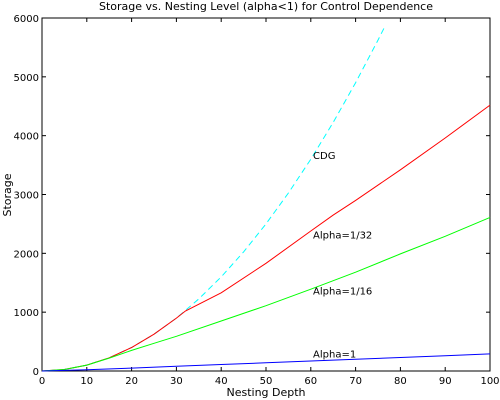 This screenshot has height=400, width=500. I want to click on y-tick-label: 4000, so click(26, 137).